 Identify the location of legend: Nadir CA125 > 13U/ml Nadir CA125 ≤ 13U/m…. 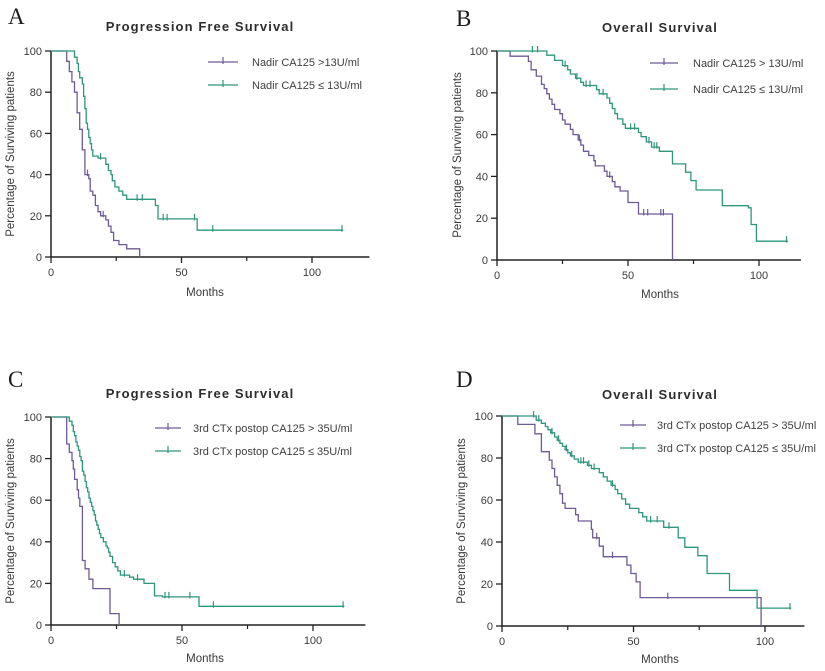
(726, 77).